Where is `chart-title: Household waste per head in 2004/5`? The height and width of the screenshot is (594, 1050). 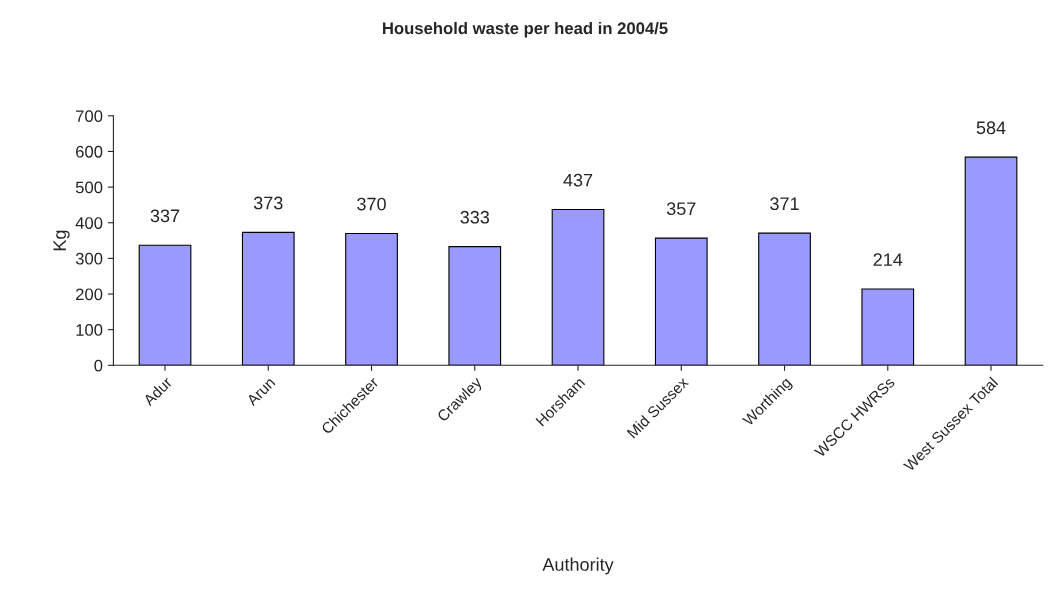
chart-title: Household waste per head in 2004/5 is located at coordinates (525, 29).